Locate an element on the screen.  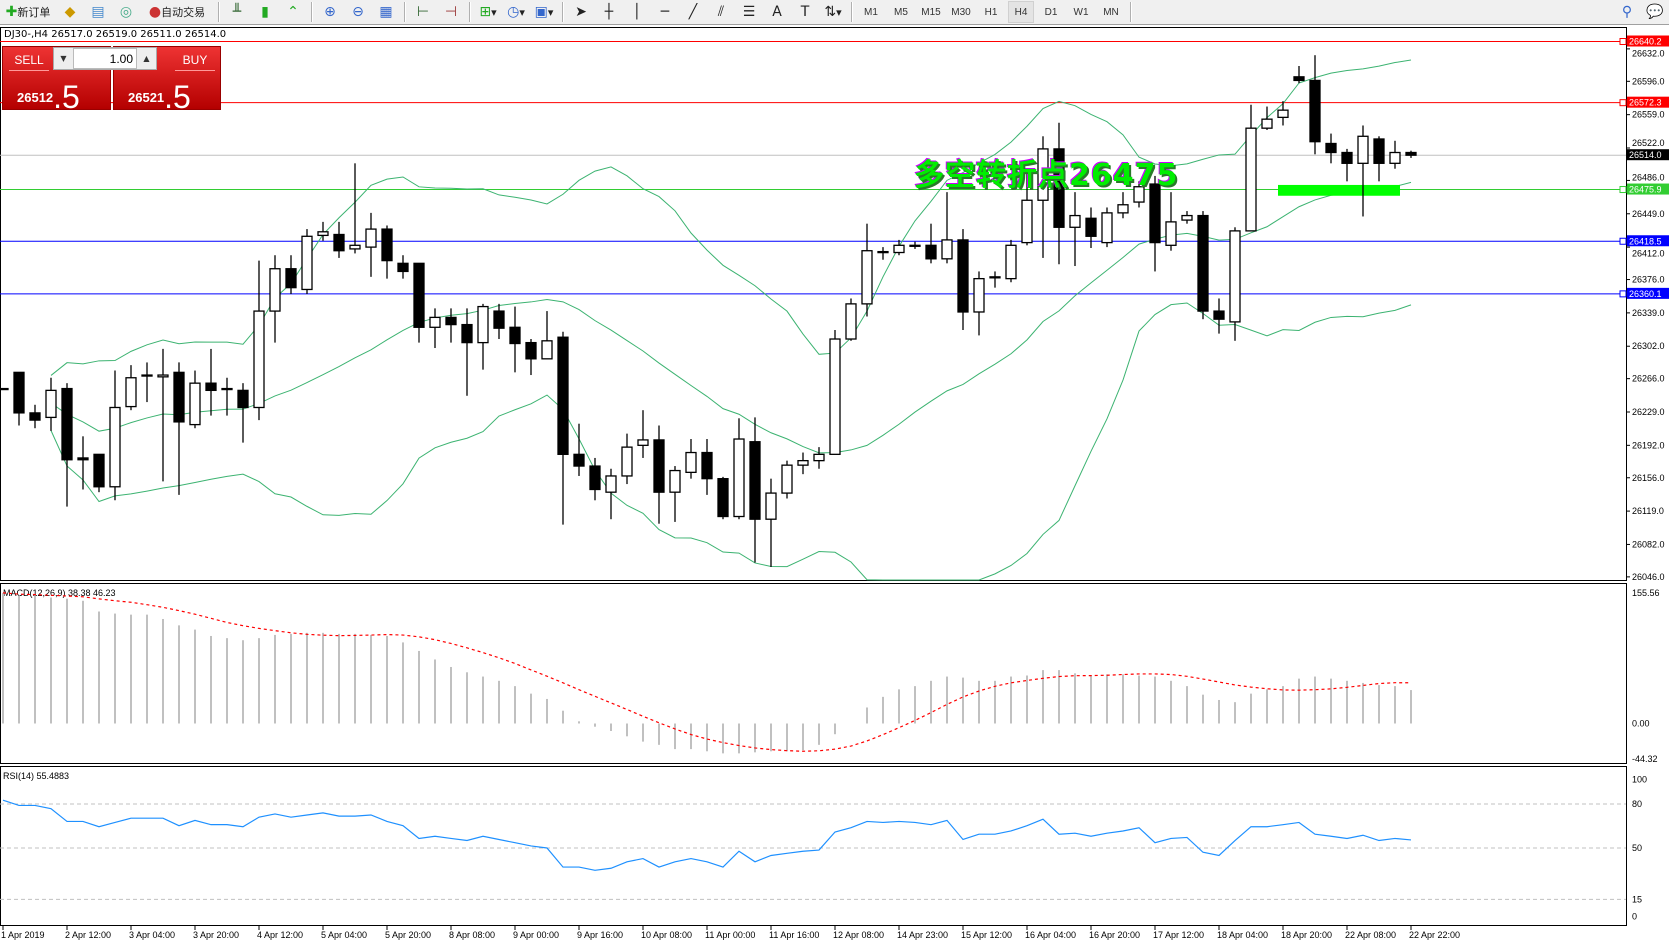
new-order-button: ✚ 新订单 is located at coordinates (28, 12).